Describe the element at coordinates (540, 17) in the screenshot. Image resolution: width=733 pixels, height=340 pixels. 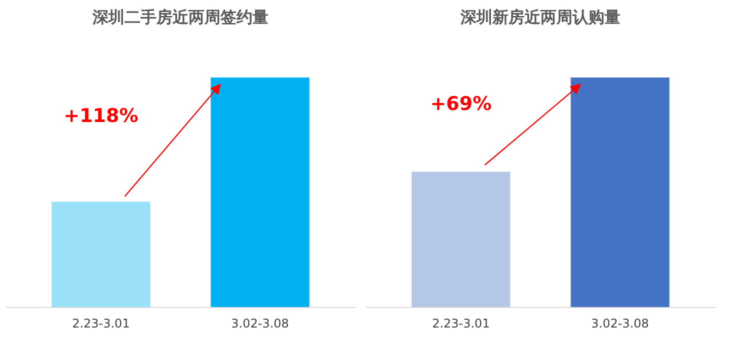
I see `chart-title: 深圳新房近两周认购量` at that location.